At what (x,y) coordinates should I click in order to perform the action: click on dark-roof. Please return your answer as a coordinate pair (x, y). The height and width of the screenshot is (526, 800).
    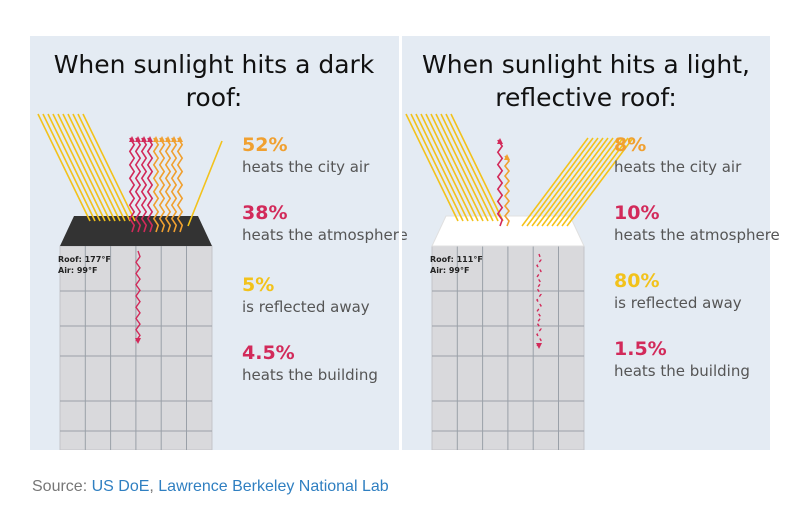
    Looking at the image, I should click on (136, 231).